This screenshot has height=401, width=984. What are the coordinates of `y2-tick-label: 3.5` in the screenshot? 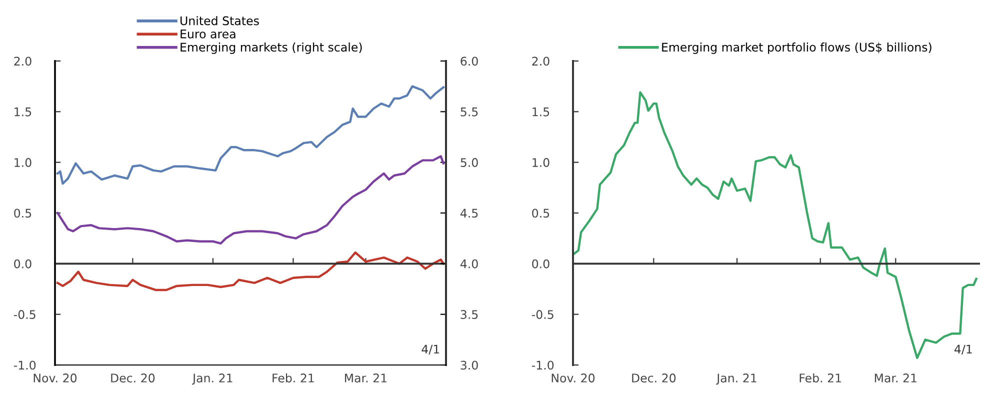 It's located at (469, 314).